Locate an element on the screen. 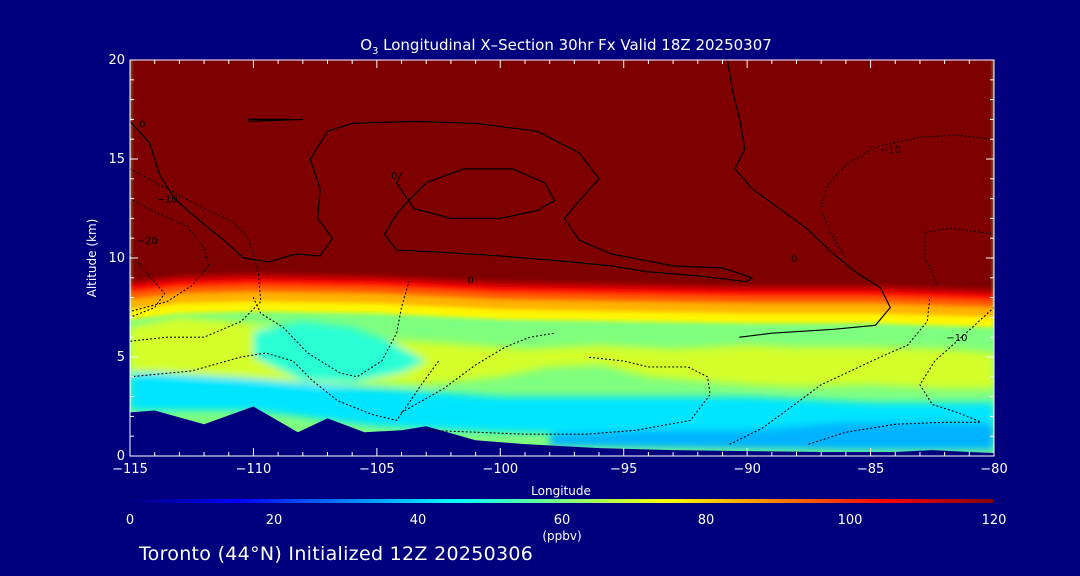 This screenshot has width=1080, height=576. x-tick-label: −100 is located at coordinates (500, 469).